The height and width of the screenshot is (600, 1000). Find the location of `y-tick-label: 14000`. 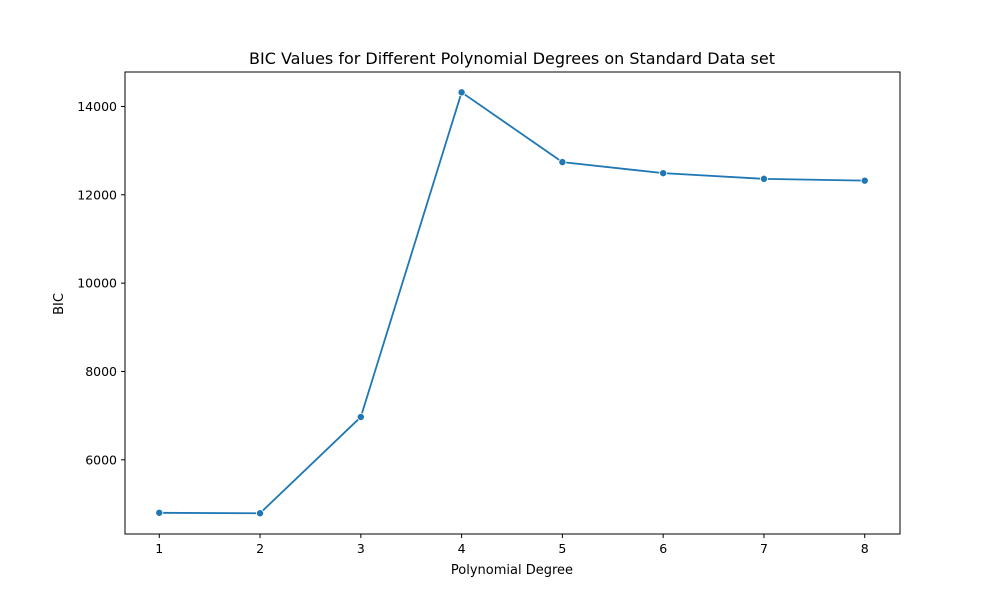

y-tick-label: 14000 is located at coordinates (97, 106).